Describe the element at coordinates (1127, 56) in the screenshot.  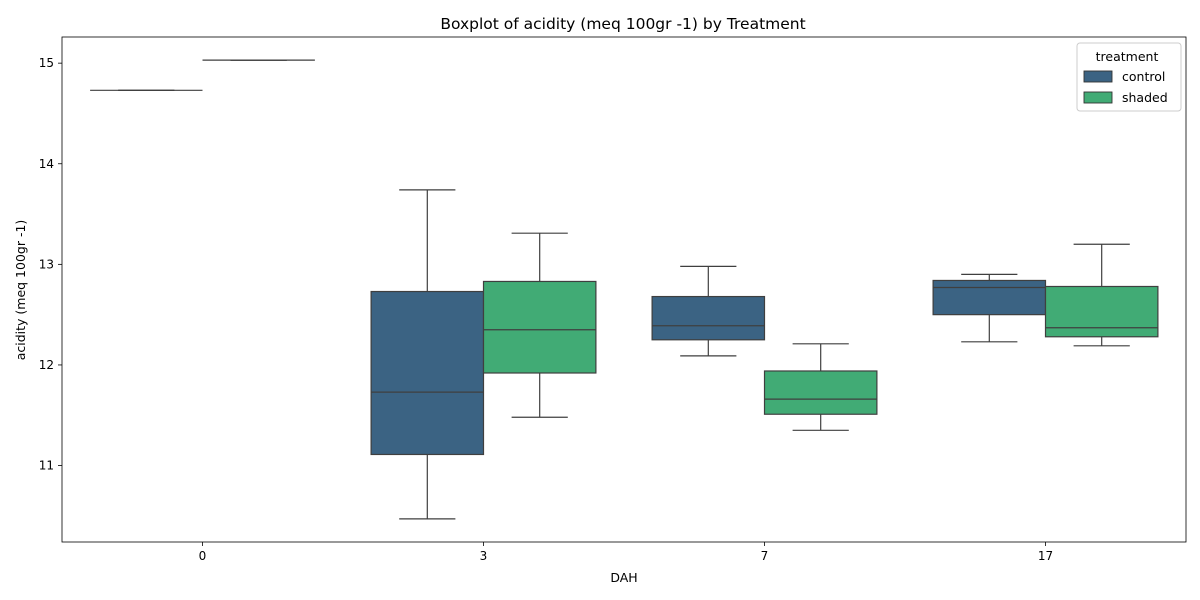
I see `legend-title: treatment` at that location.